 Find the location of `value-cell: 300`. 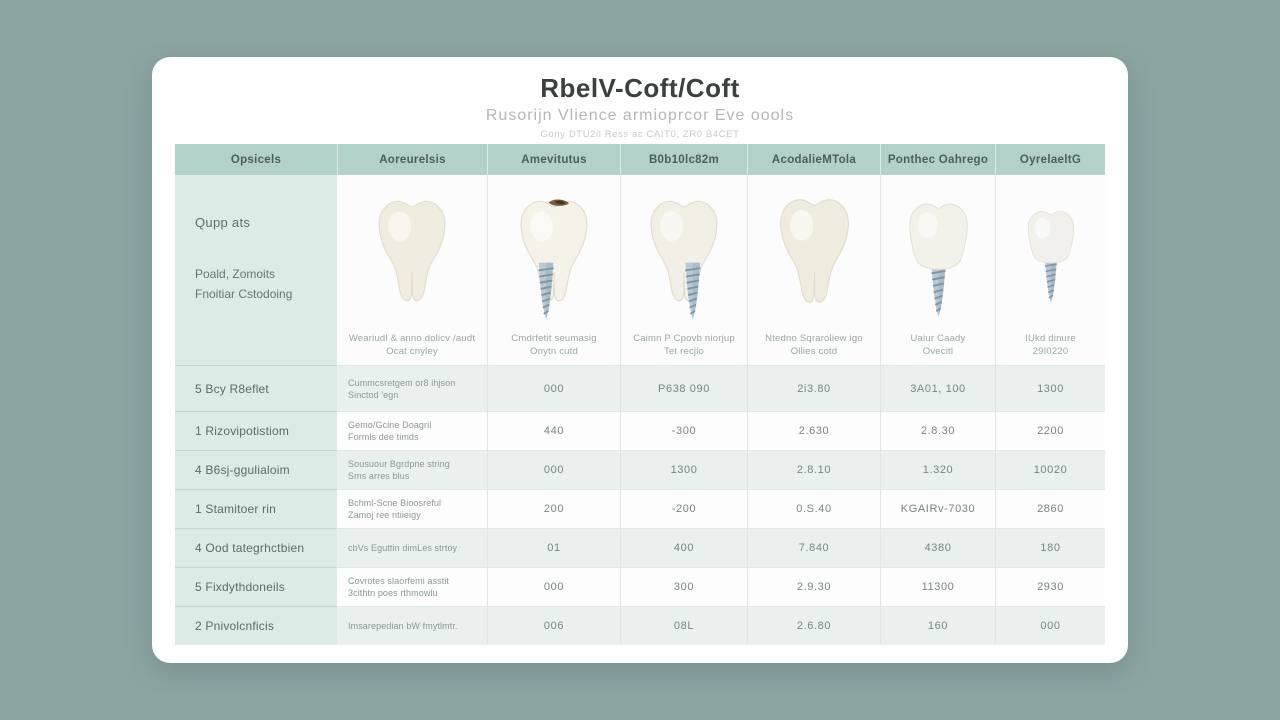

value-cell: 300 is located at coordinates (683, 586).